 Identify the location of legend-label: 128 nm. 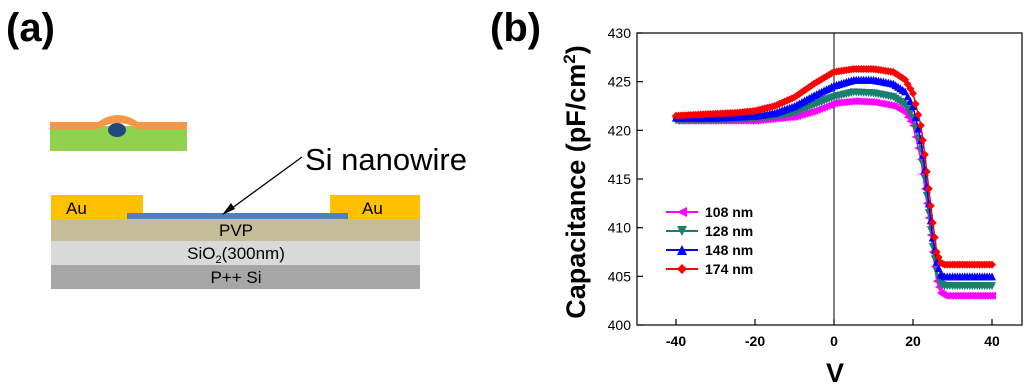
(729, 231).